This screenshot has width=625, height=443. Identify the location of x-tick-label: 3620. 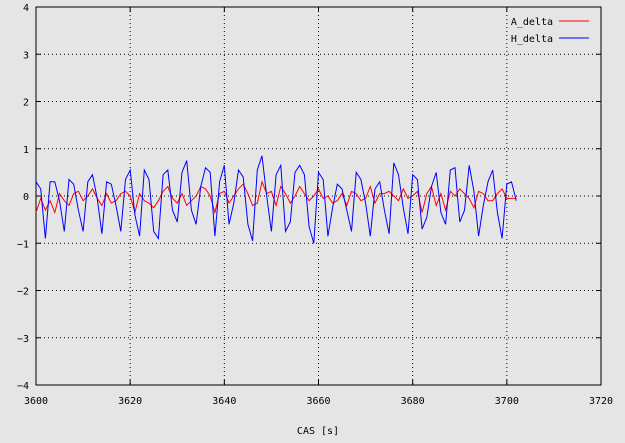
(130, 401).